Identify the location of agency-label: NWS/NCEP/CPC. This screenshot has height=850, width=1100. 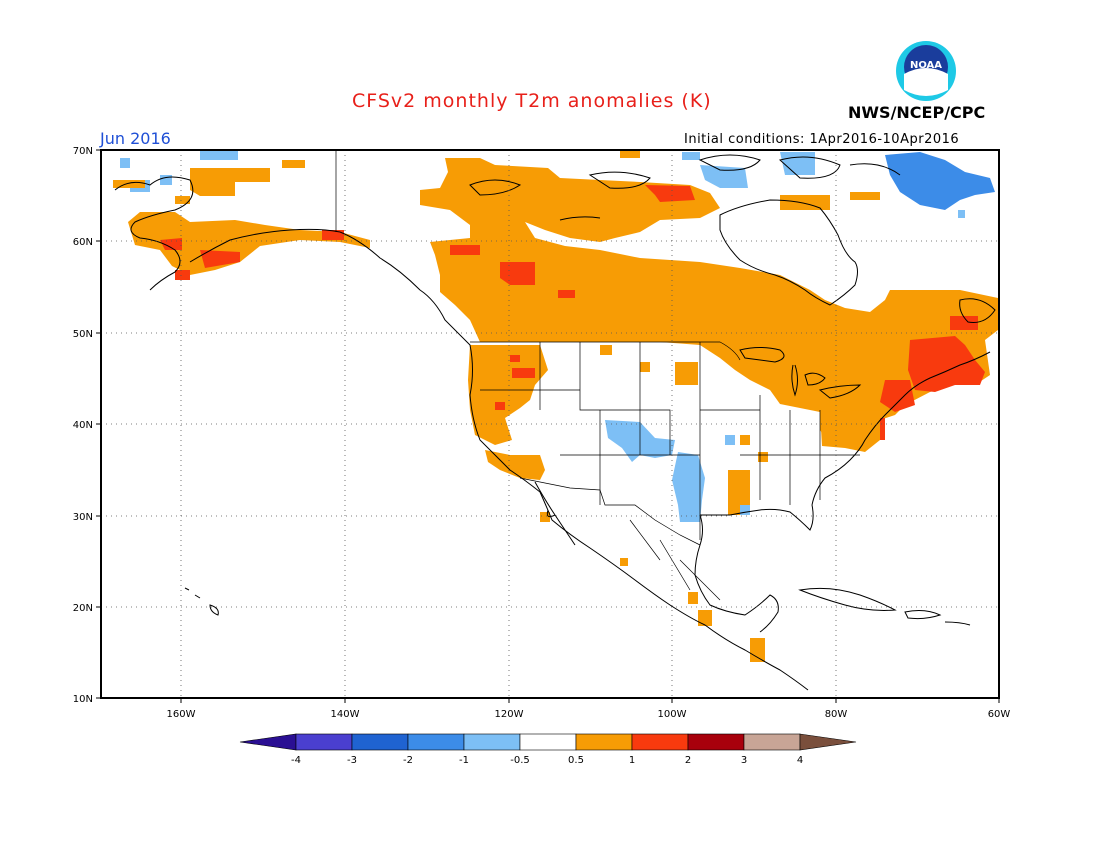
(917, 112).